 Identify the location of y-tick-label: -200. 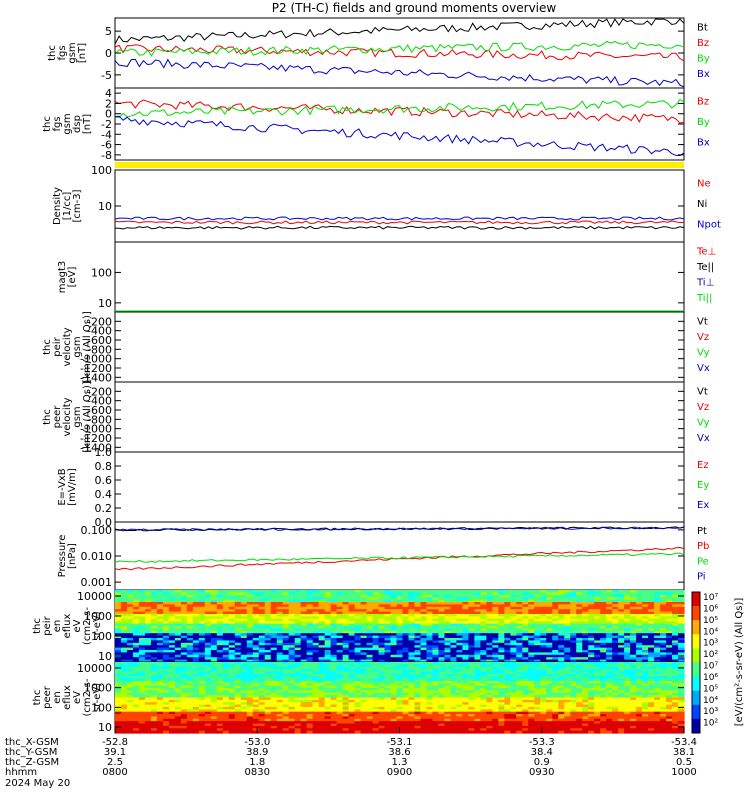
(99, 321).